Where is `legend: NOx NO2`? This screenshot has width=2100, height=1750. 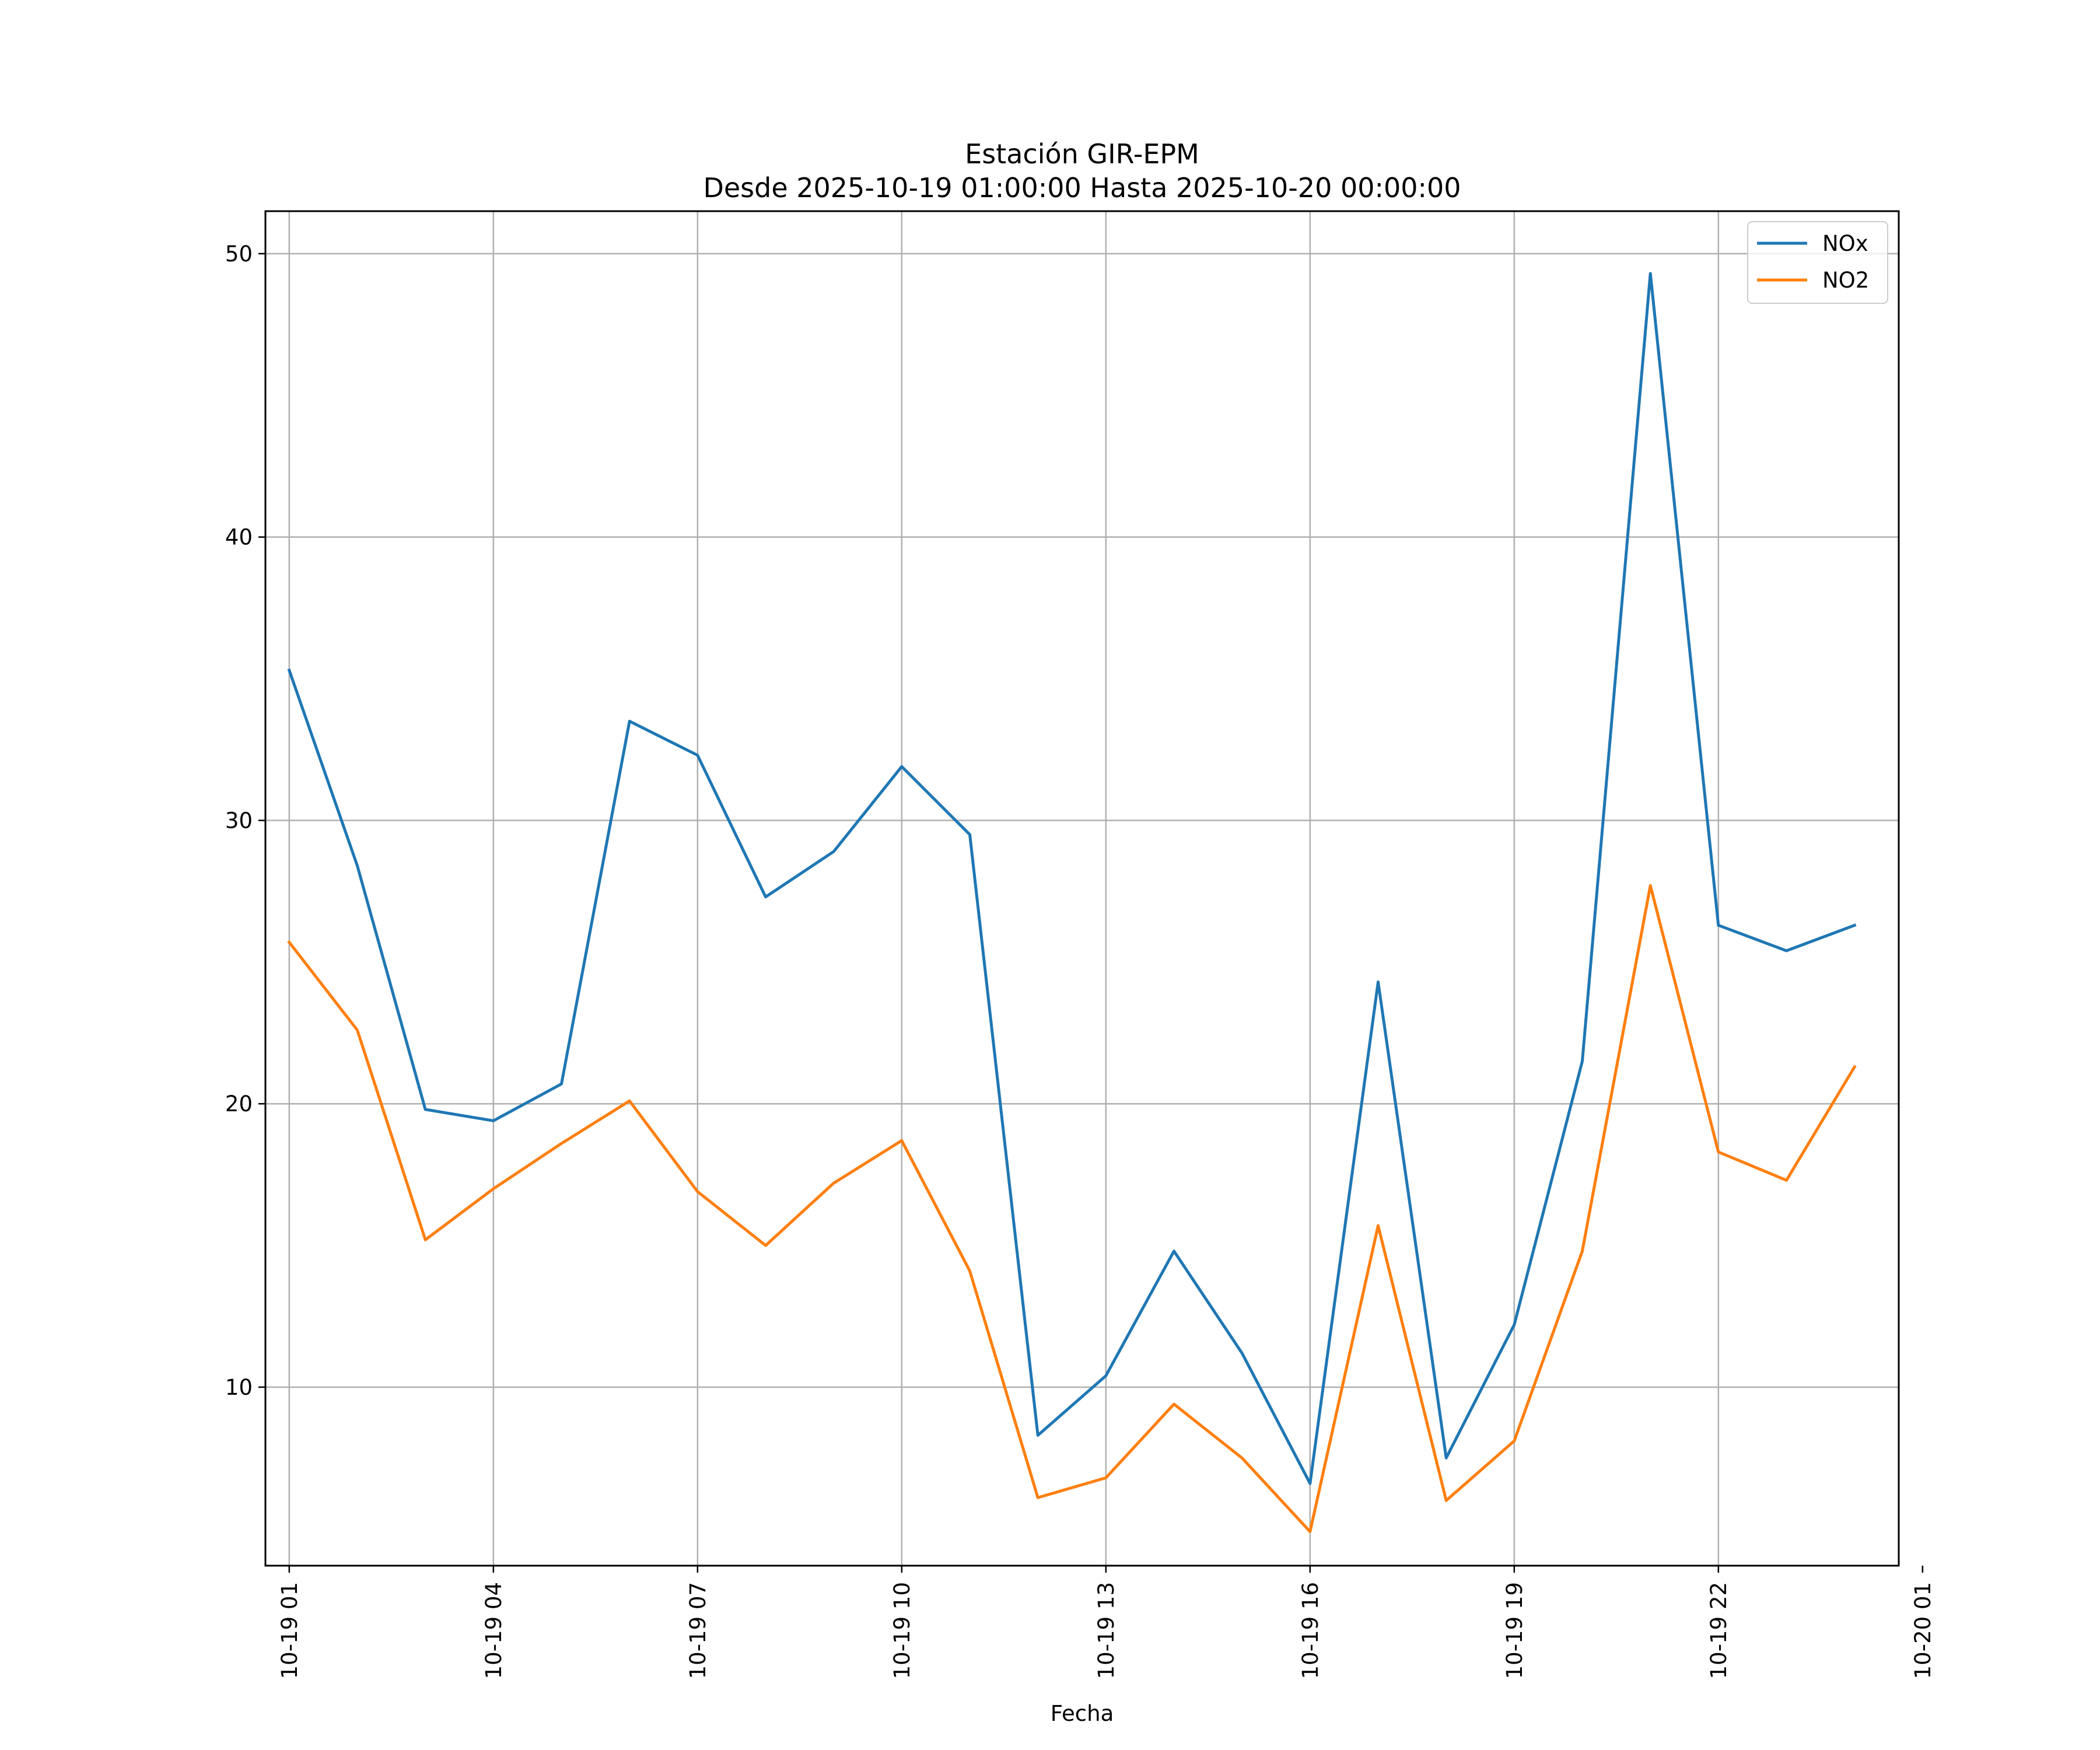 legend: NOx NO2 is located at coordinates (1817, 262).